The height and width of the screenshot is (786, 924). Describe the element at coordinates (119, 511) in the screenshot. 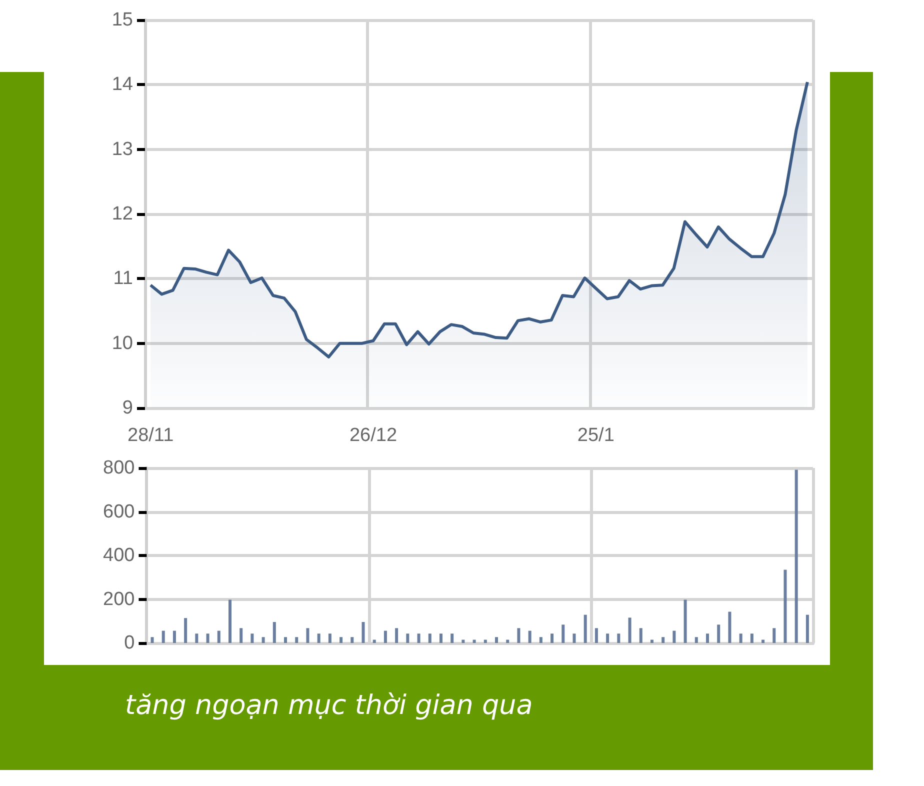

I see `y-tick-label: 600` at that location.